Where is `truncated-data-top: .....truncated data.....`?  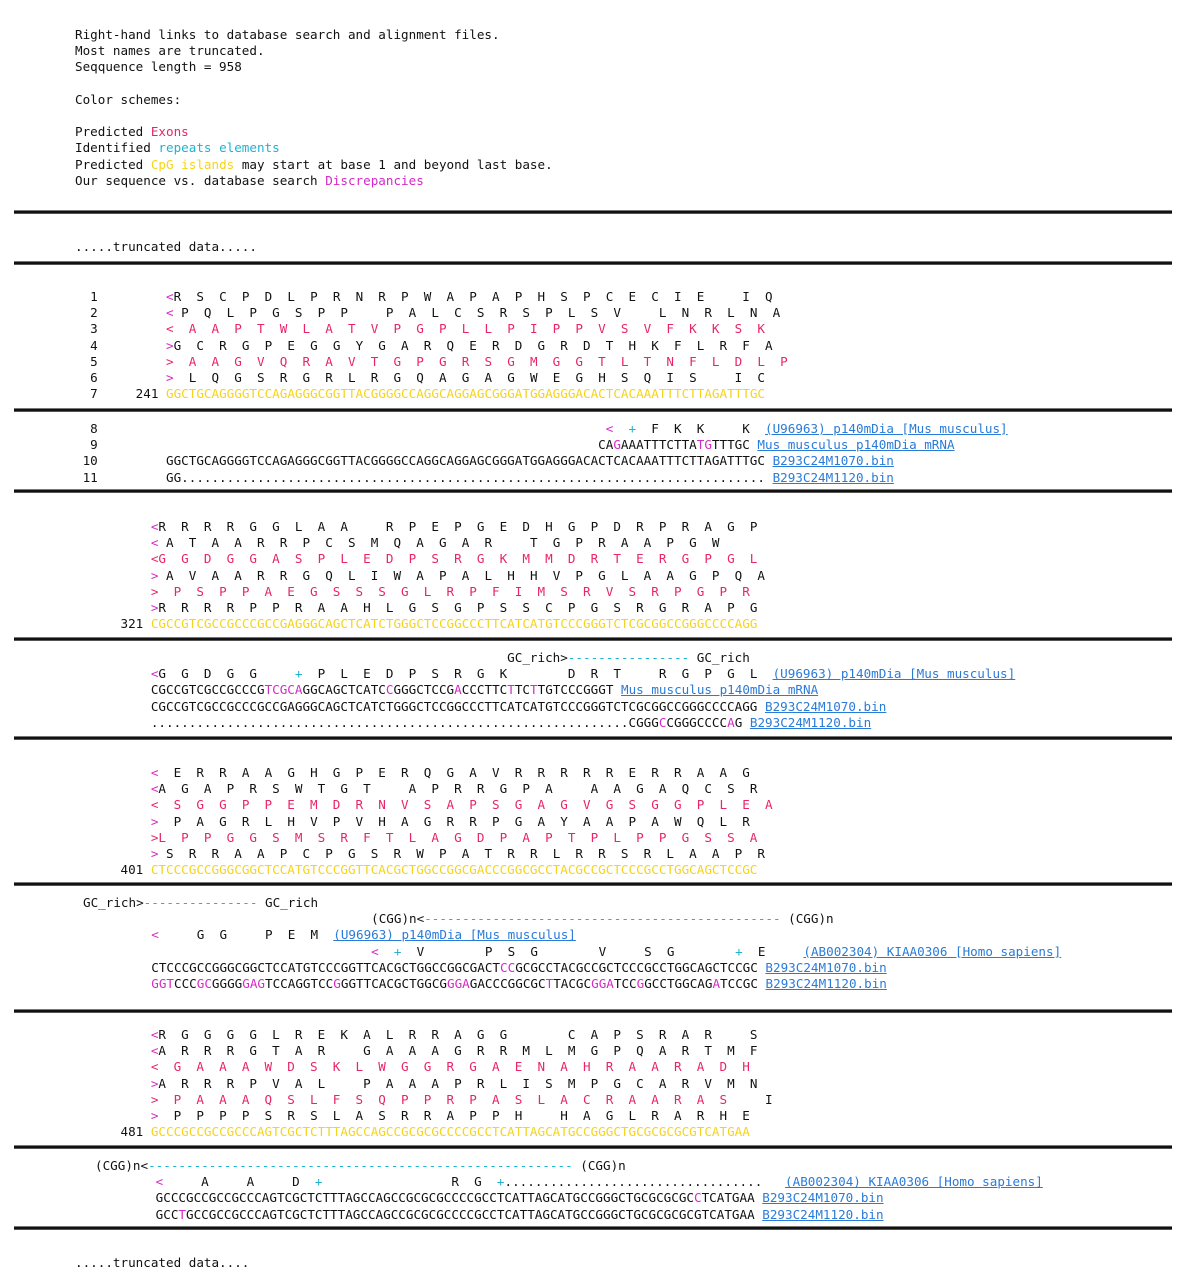 truncated-data-top: .....truncated data..... is located at coordinates (166, 246).